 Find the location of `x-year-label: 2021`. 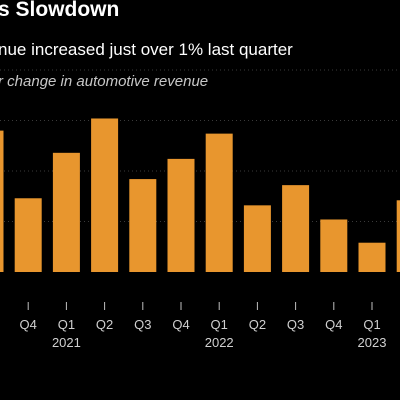

x-year-label: 2021 is located at coordinates (66, 342).